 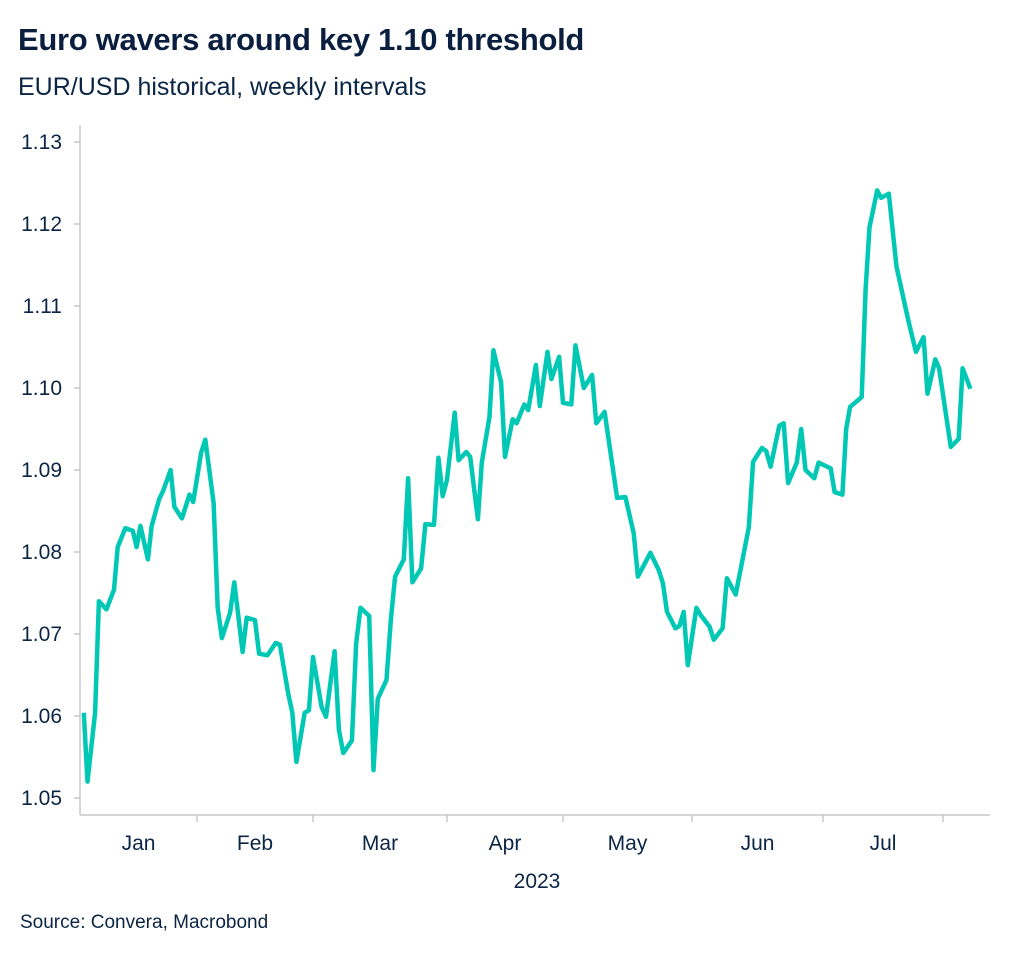 What do you see at coordinates (255, 843) in the screenshot?
I see `x-tick-label: Feb` at bounding box center [255, 843].